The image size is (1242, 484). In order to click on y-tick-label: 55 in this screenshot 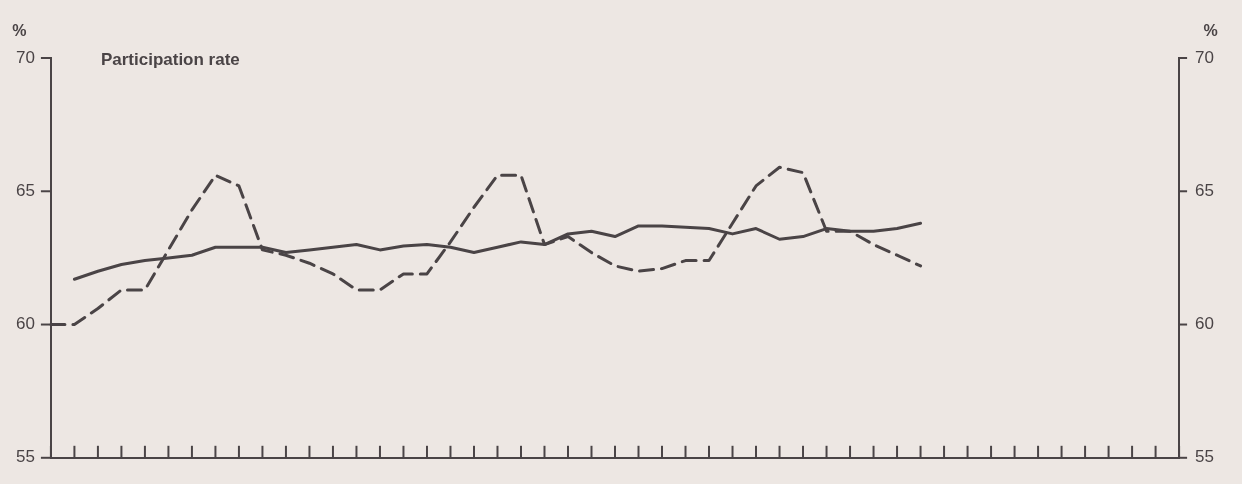, I will do `click(25, 457)`.